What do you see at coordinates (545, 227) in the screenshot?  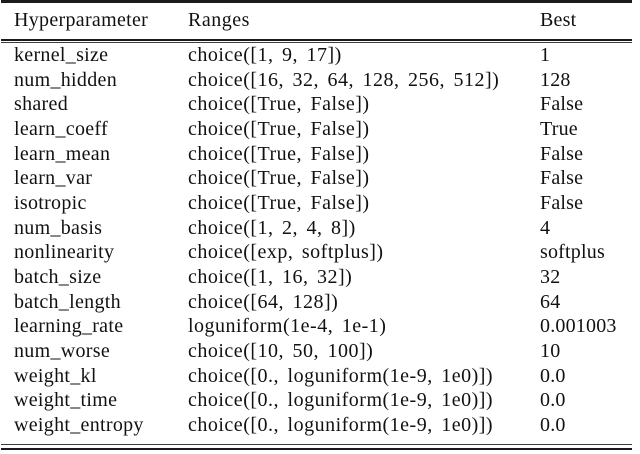 I see `best-value: 4` at bounding box center [545, 227].